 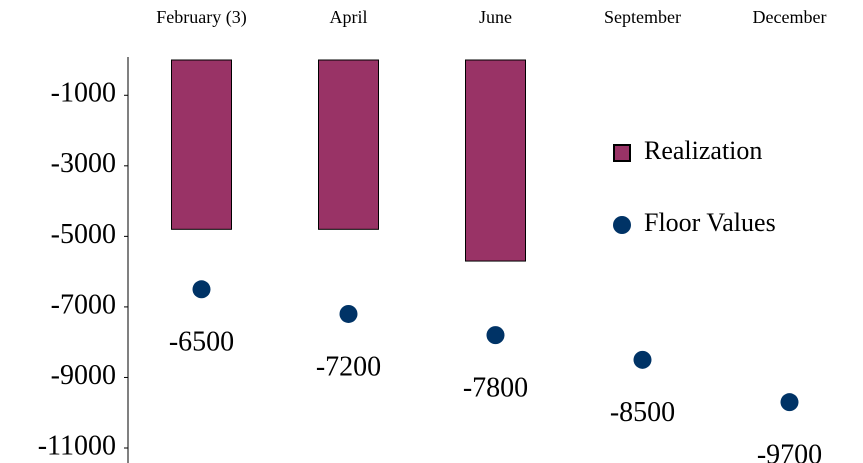 I want to click on y-tick-label: -9000, so click(x=83, y=375).